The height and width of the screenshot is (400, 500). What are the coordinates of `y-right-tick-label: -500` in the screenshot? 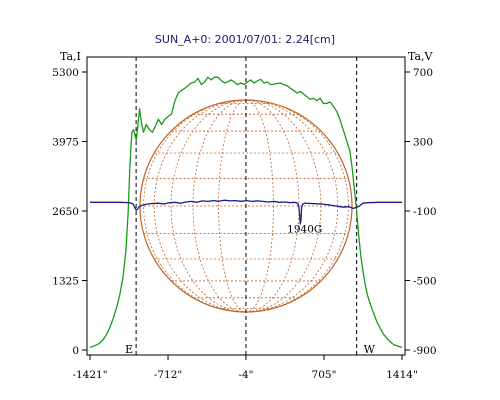 It's located at (425, 282).